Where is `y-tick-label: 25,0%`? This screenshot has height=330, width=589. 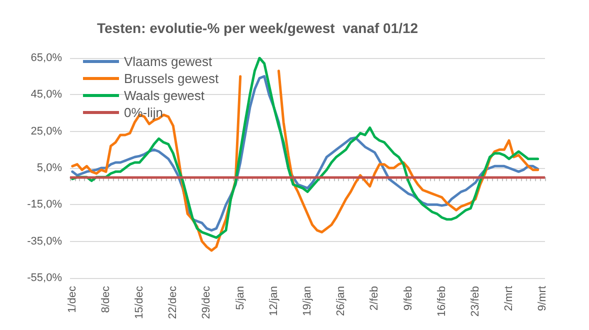 y-tick-label: 25,0% is located at coordinates (46, 131).